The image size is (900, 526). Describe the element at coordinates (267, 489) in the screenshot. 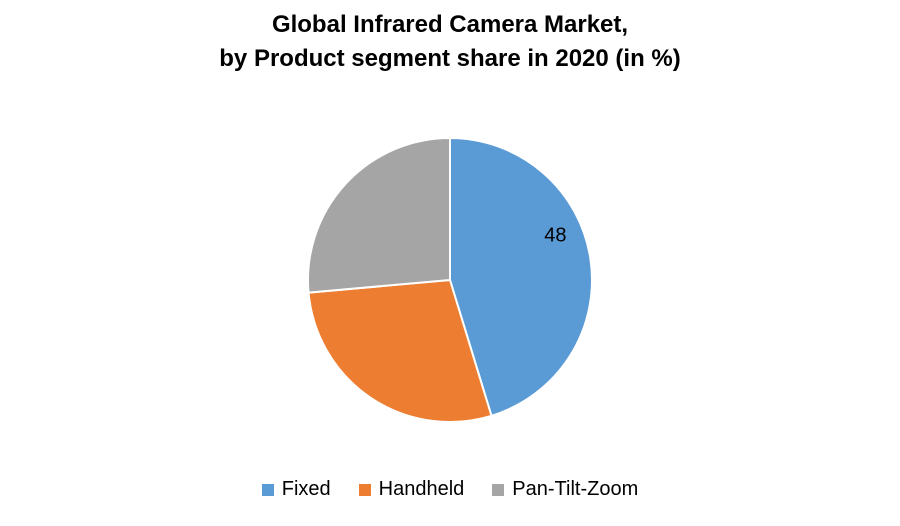

I see `legend-swatch-fixed` at that location.